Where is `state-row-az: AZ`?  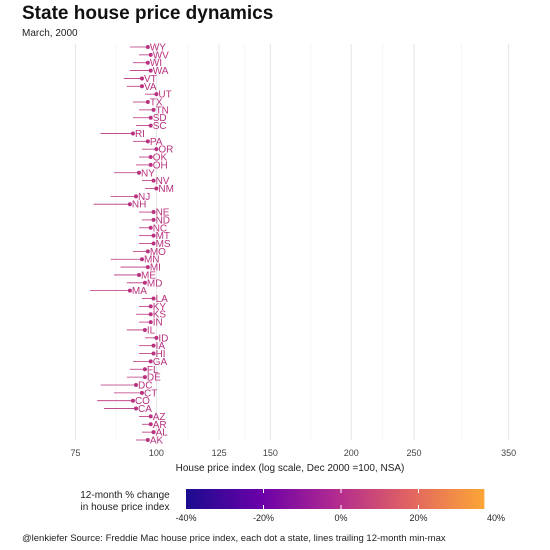 state-row-az: AZ is located at coordinates (152, 417).